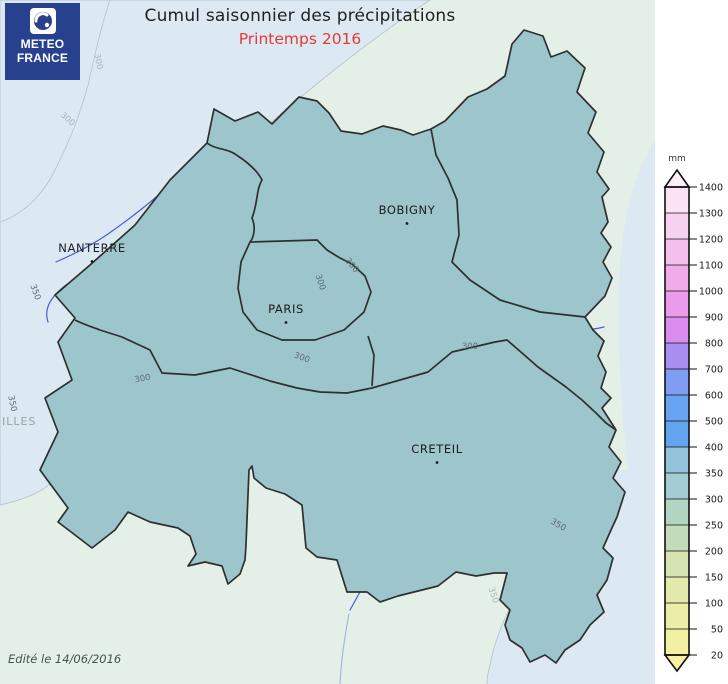 This screenshot has width=728, height=684. What do you see at coordinates (714, 318) in the screenshot?
I see `legend-tick-label-900: 900` at bounding box center [714, 318].